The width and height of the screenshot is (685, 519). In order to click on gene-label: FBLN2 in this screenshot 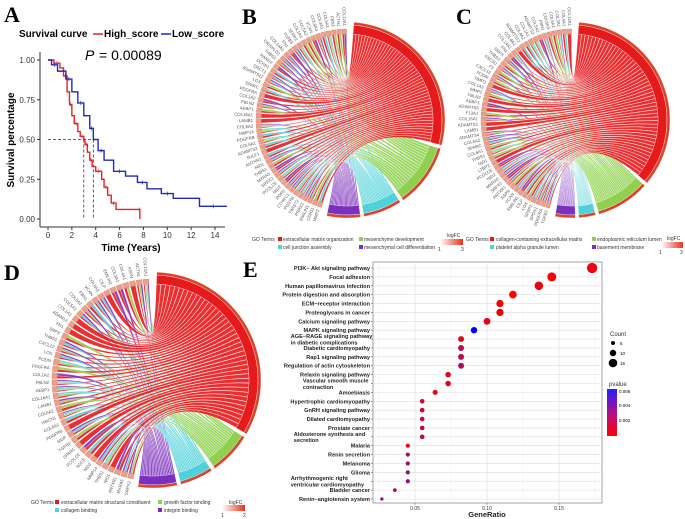, I will do `click(43, 382)`.